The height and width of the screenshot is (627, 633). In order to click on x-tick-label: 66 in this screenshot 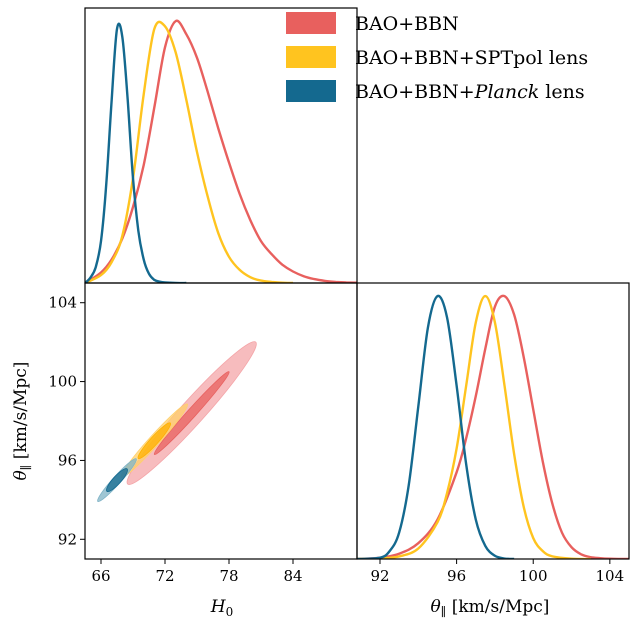, I will do `click(100, 576)`.